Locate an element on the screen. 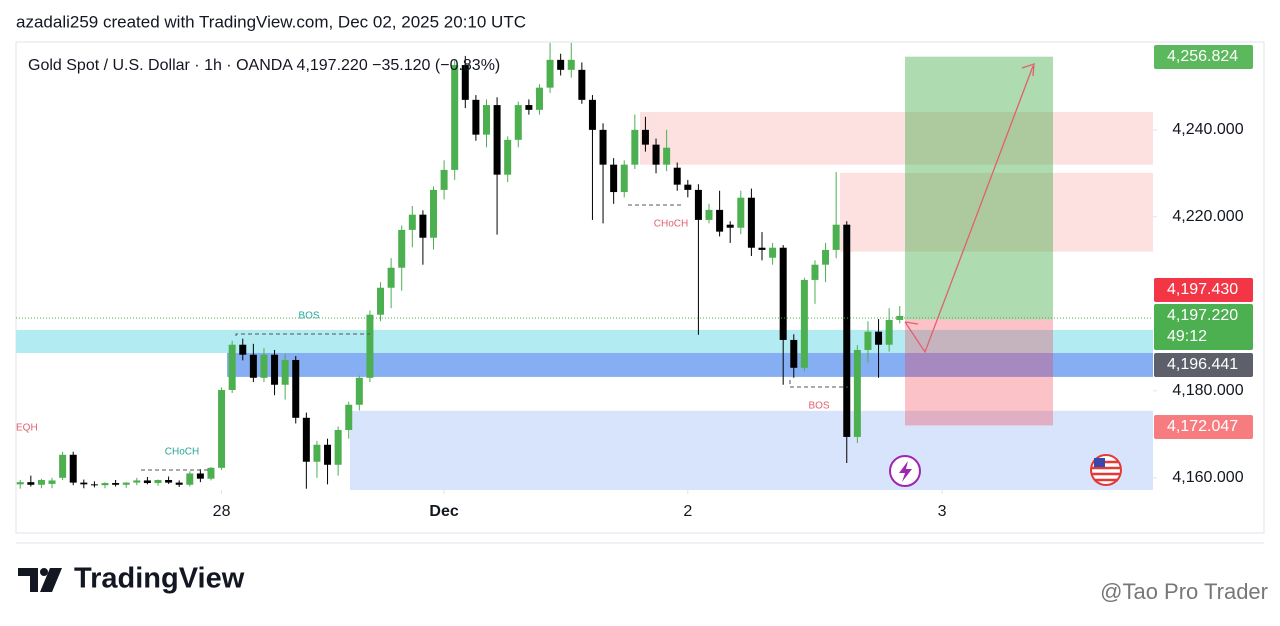 This screenshot has height=626, width=1280. price-badge-label: 4,256.824 is located at coordinates (1202, 56).